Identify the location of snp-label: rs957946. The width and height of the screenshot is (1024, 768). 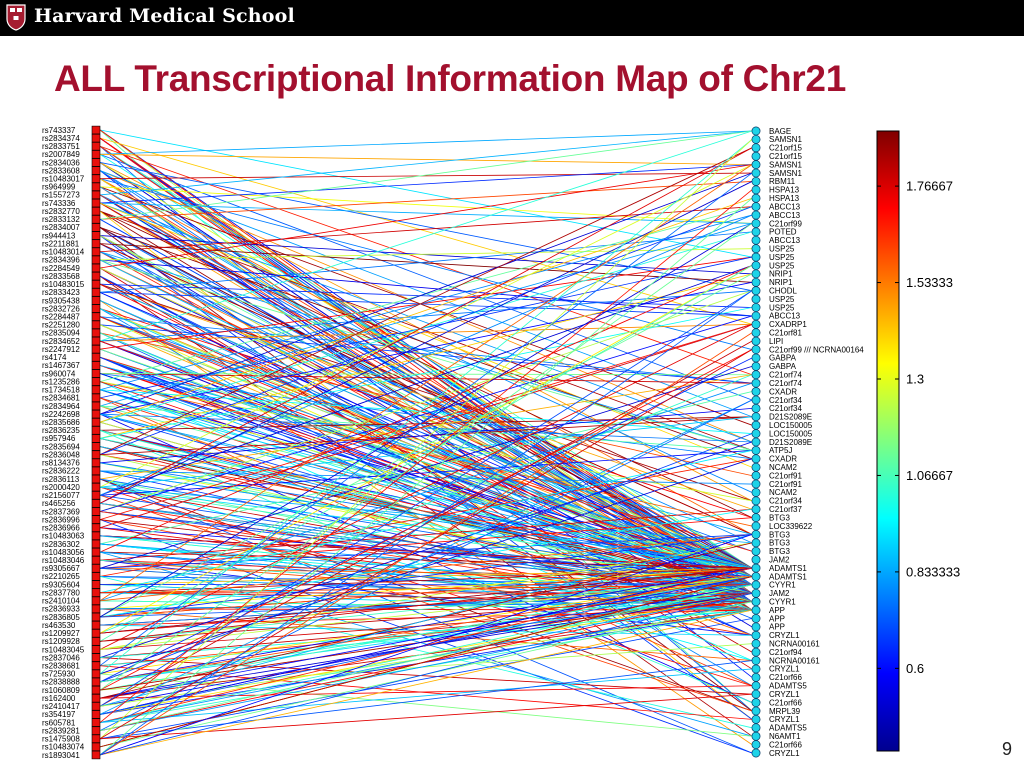
(59, 438).